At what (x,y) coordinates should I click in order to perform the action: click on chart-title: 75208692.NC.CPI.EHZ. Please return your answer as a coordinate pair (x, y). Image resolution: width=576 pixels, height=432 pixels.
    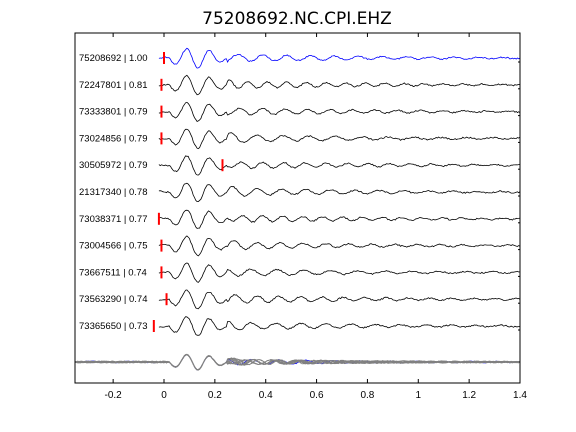
    Looking at the image, I should click on (297, 19).